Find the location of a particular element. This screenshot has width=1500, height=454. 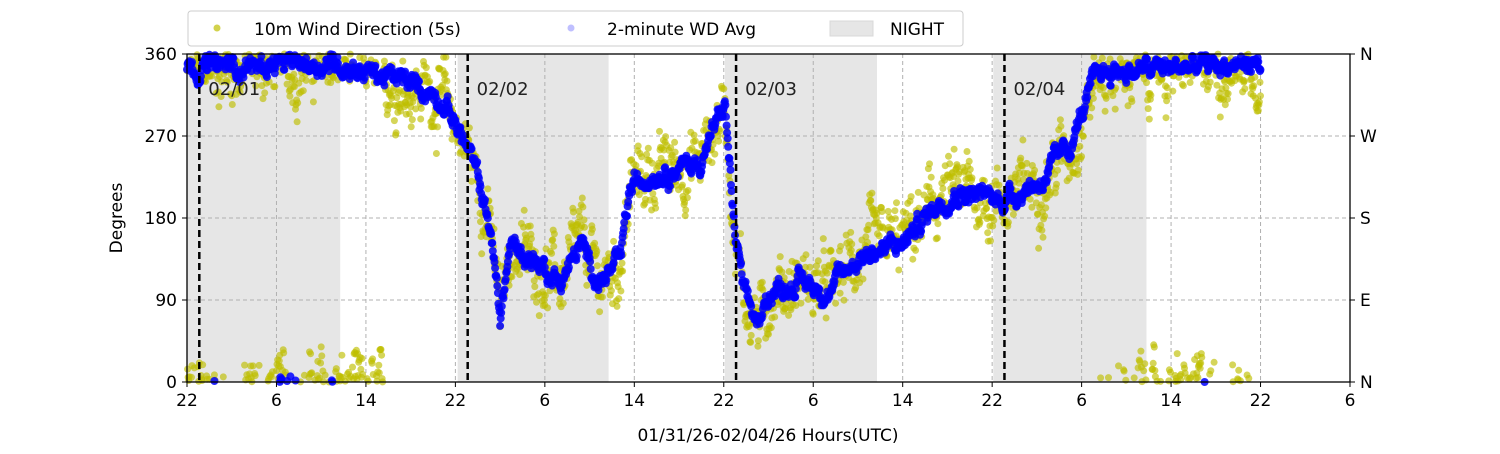

legend-marker-avg is located at coordinates (571, 28).